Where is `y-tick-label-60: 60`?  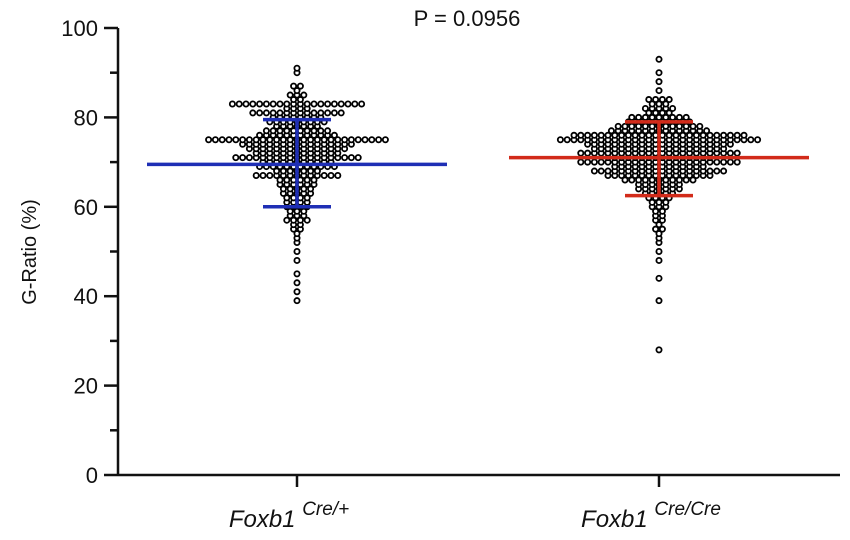
y-tick-label-60: 60 is located at coordinates (86, 207).